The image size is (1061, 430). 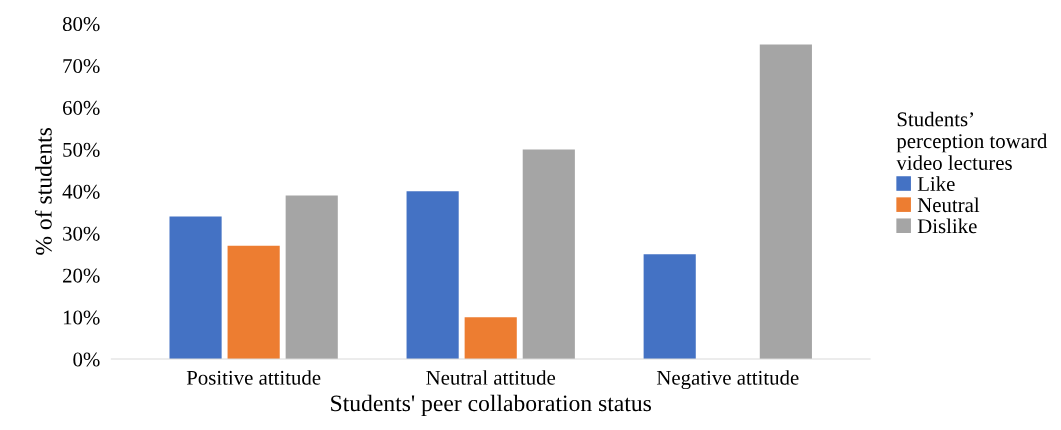 I want to click on x-tick-label: Negative attitude, so click(x=727, y=380).